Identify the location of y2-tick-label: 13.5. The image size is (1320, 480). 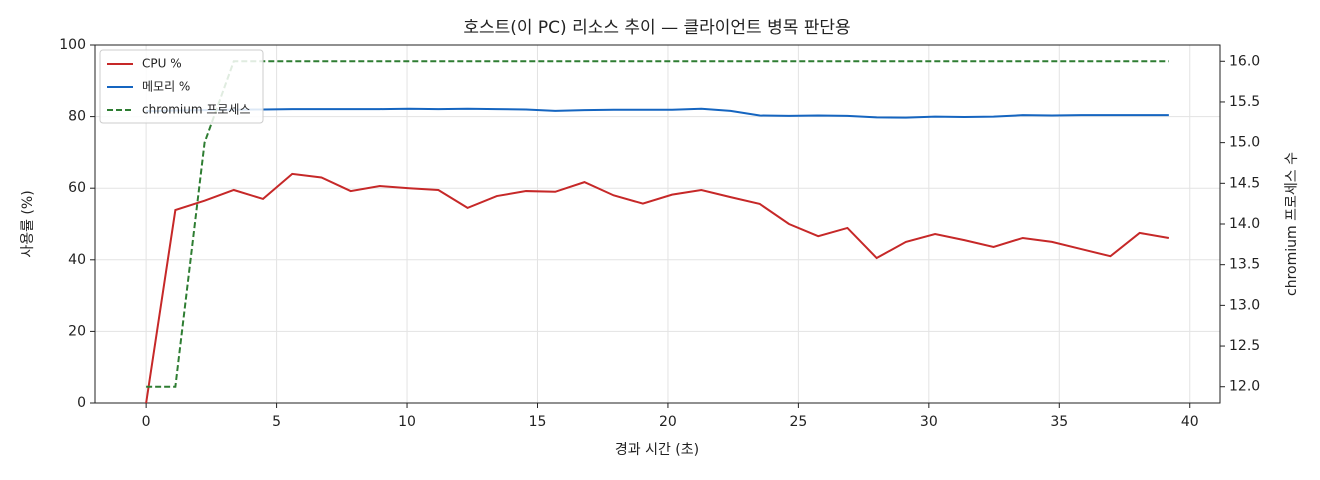
(1244, 265).